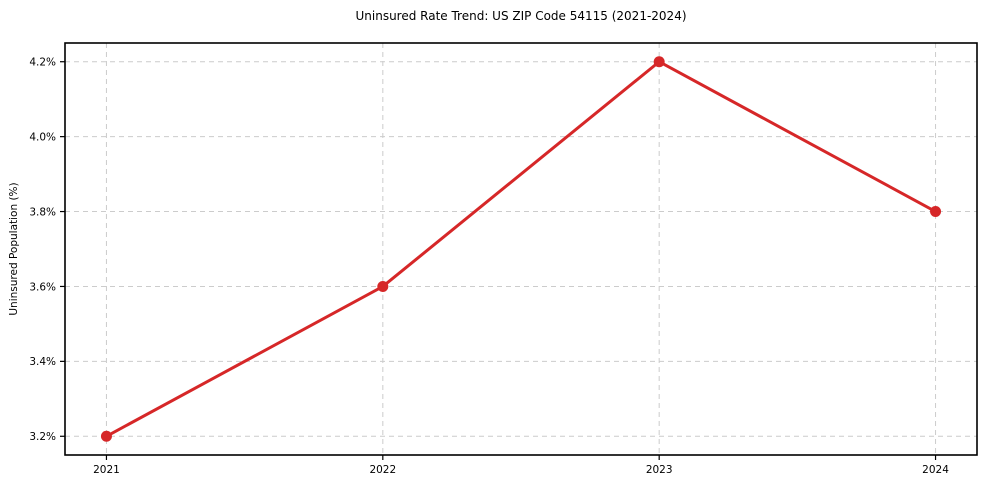 Image resolution: width=989 pixels, height=490 pixels. I want to click on y-tick-label: 3.2%, so click(42, 437).